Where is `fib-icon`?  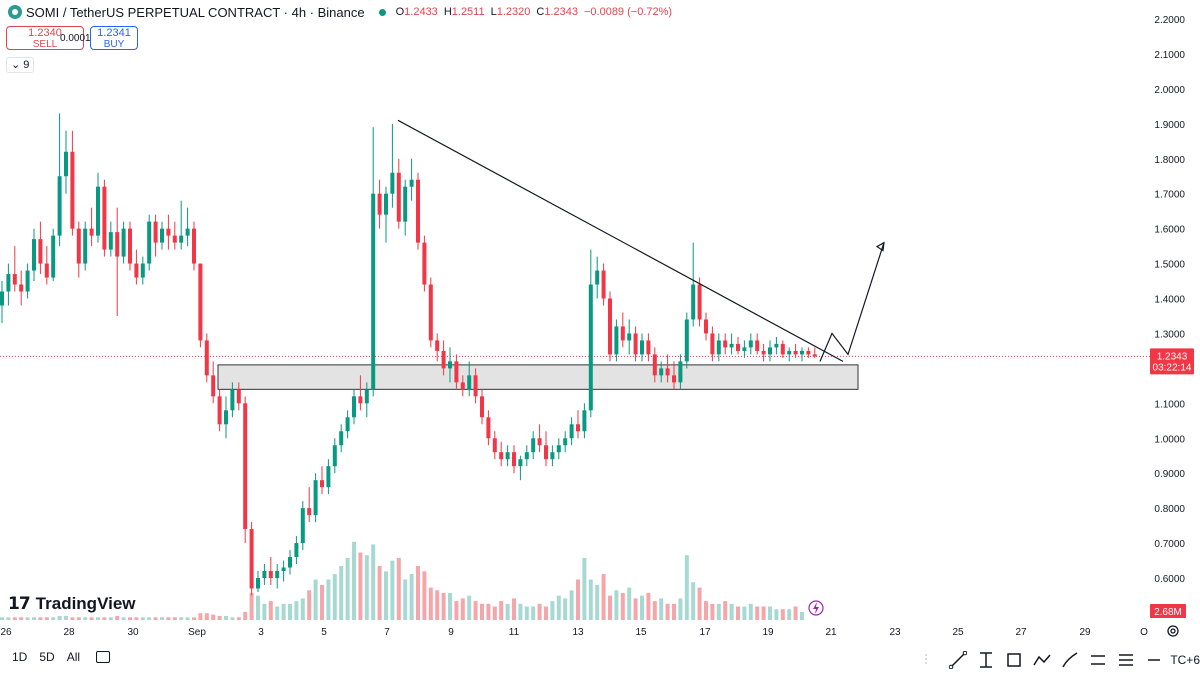
fib-icon is located at coordinates (986, 660).